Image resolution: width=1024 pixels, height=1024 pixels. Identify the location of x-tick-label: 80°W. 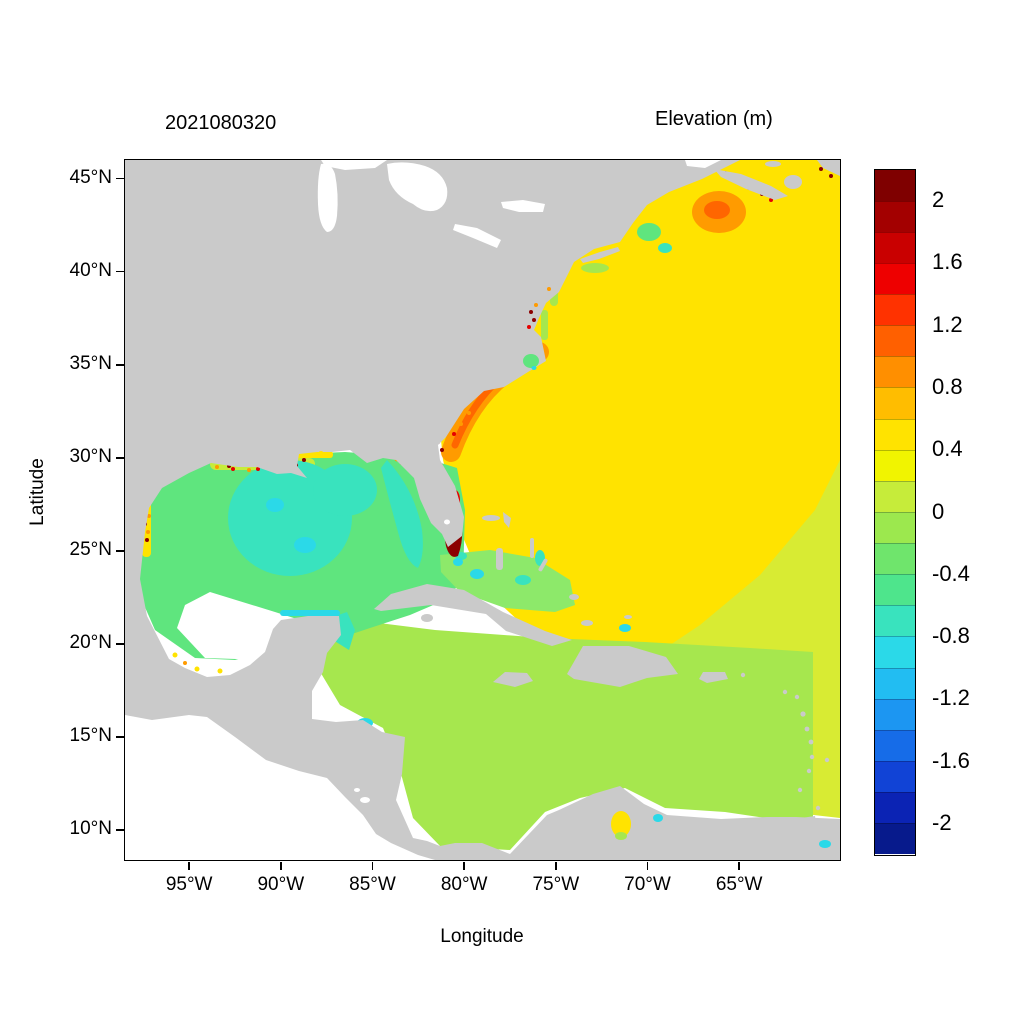
(464, 884).